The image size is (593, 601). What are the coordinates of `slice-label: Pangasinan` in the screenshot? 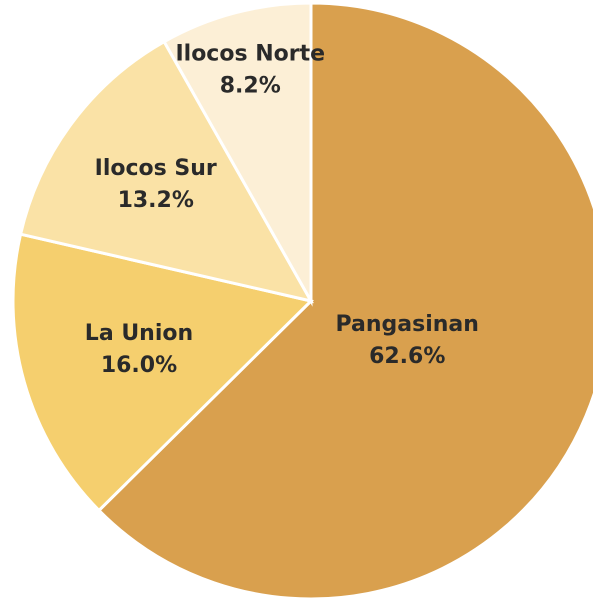 It's located at (407, 324).